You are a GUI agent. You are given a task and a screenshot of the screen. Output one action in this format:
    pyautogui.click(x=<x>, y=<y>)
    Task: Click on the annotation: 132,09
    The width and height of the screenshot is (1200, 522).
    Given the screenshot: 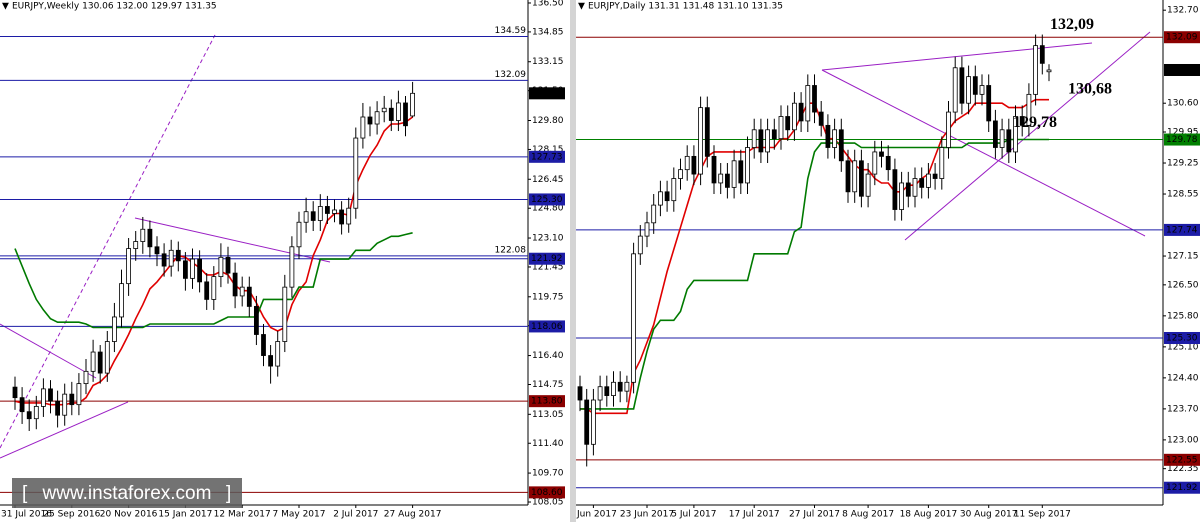 What is the action you would take?
    pyautogui.click(x=1072, y=24)
    